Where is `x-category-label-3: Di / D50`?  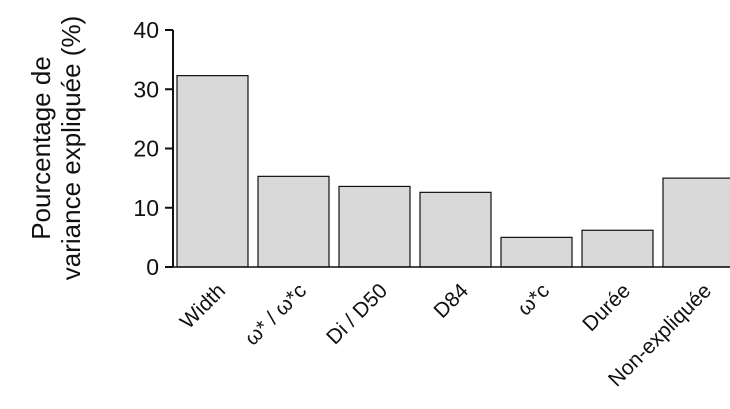 x-category-label-3: Di / D50 is located at coordinates (357, 314).